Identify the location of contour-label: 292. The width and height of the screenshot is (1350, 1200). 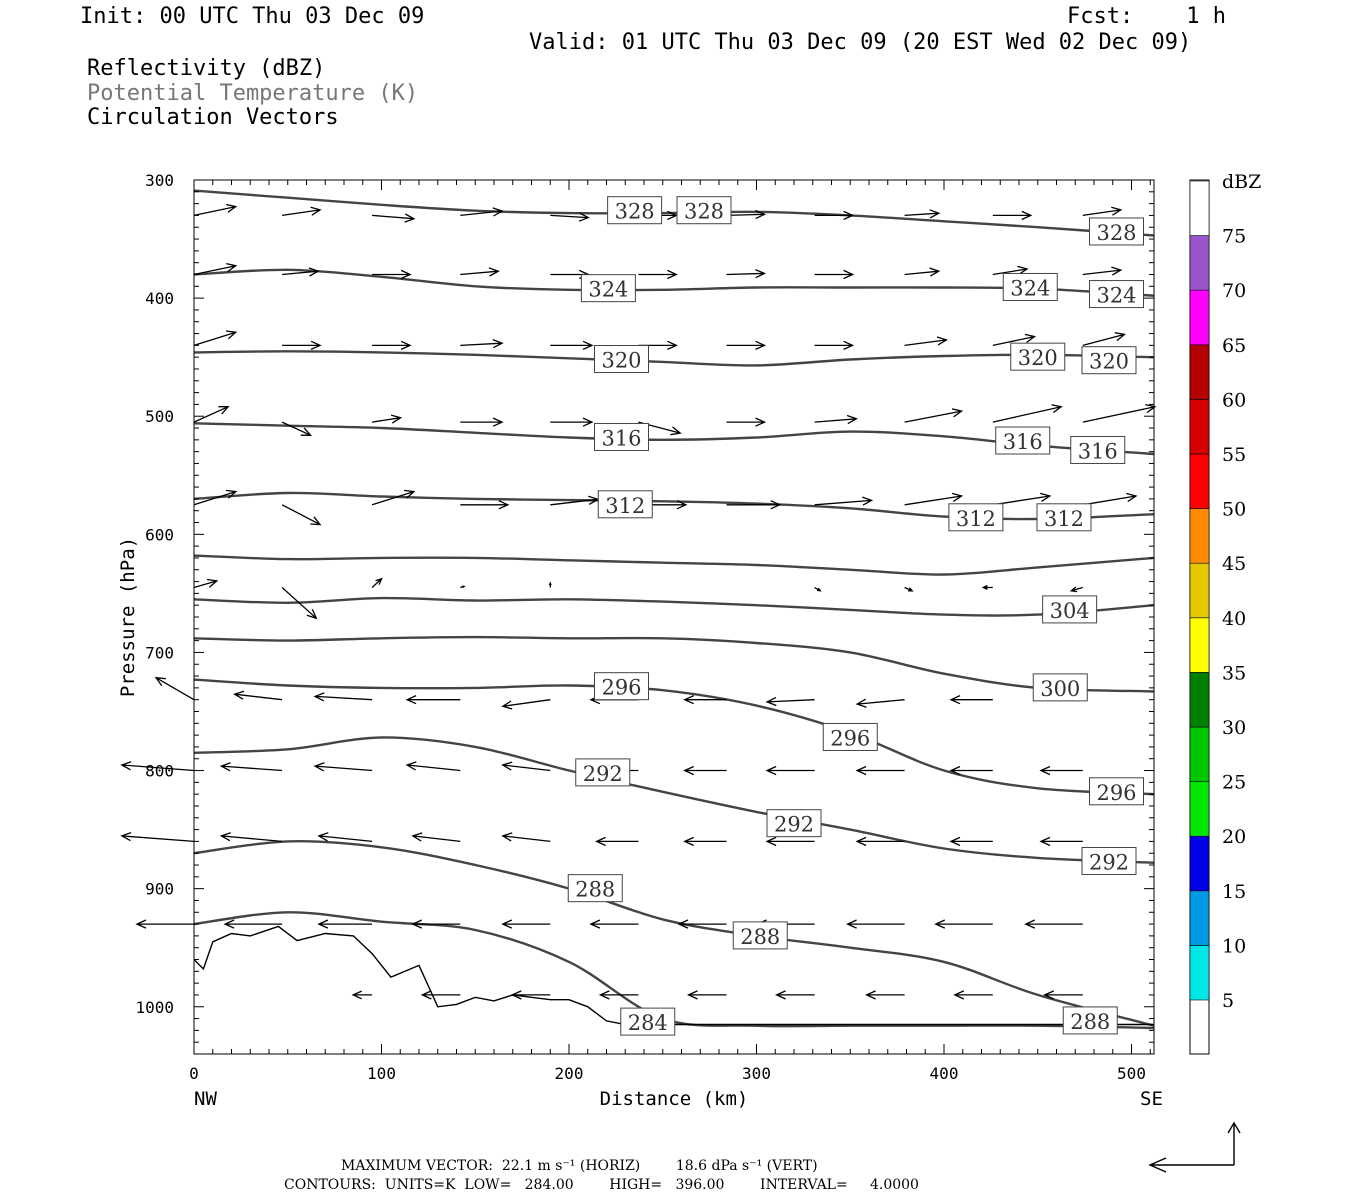
(603, 774).